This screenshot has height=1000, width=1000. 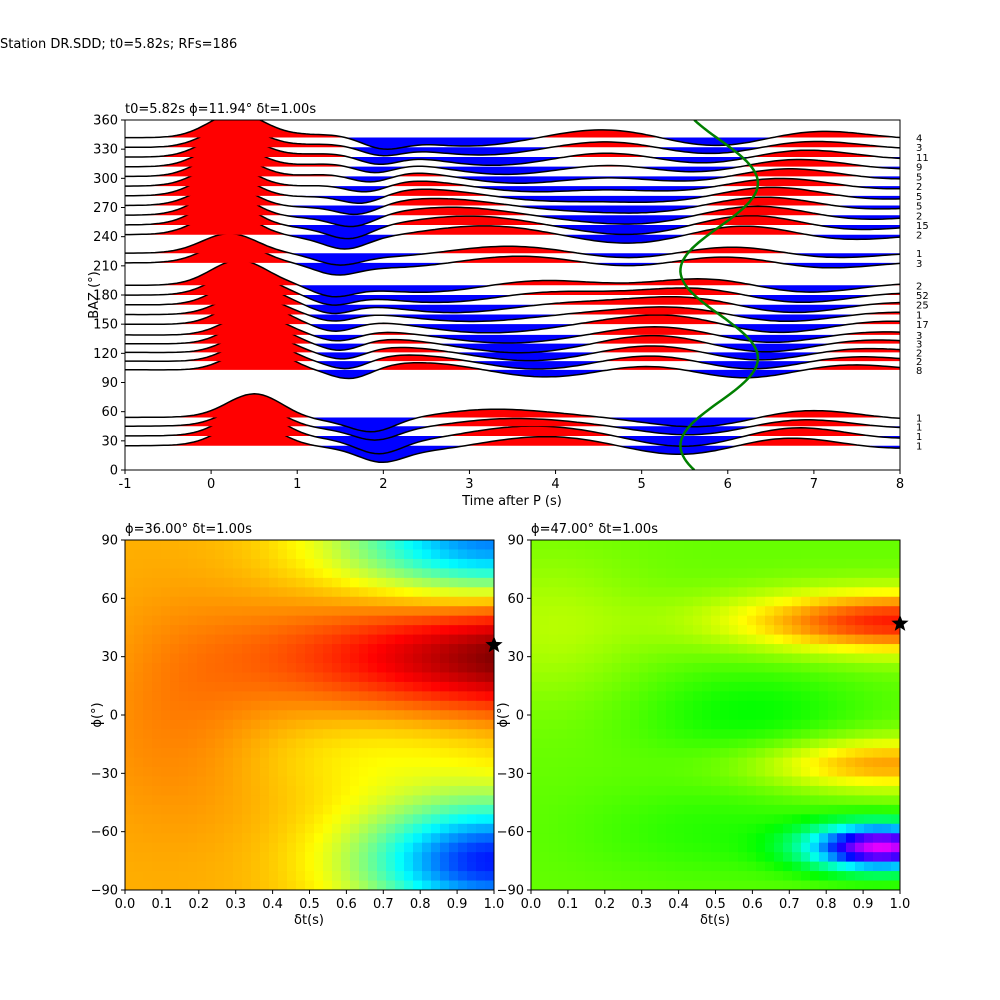 I want to click on grid-right-heatmap, so click(x=715, y=715).